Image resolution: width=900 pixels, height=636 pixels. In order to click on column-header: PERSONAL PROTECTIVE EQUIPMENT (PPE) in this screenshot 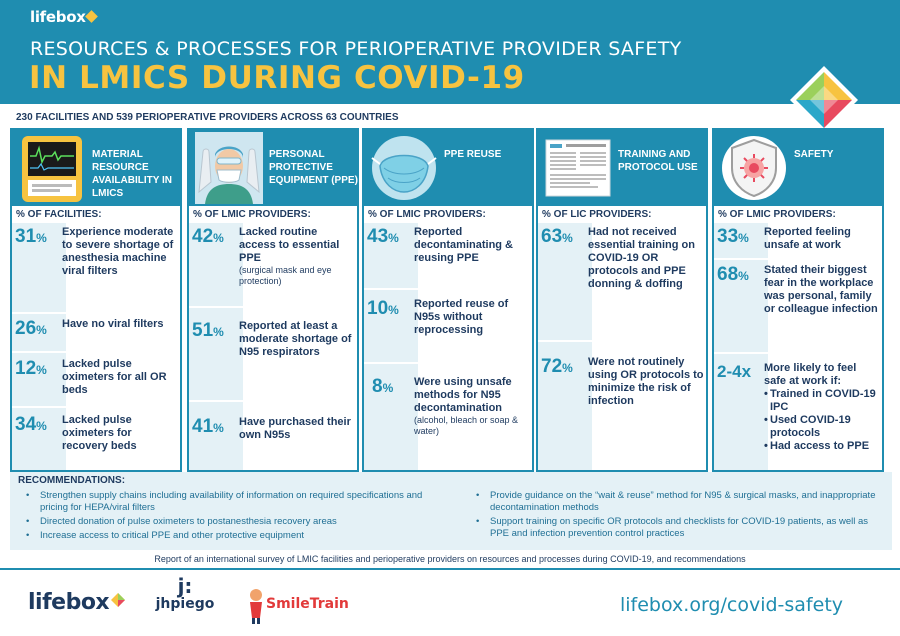, I will do `click(273, 168)`.